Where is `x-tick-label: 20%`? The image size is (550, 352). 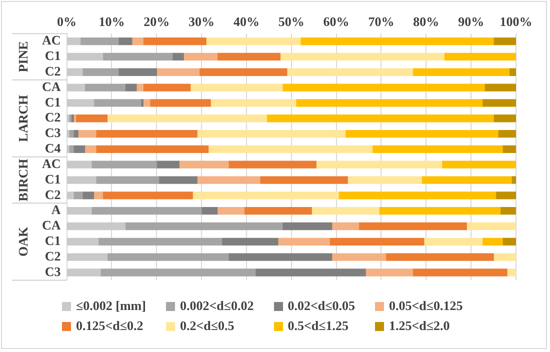
x-tick-label: 20% is located at coordinates (157, 22).